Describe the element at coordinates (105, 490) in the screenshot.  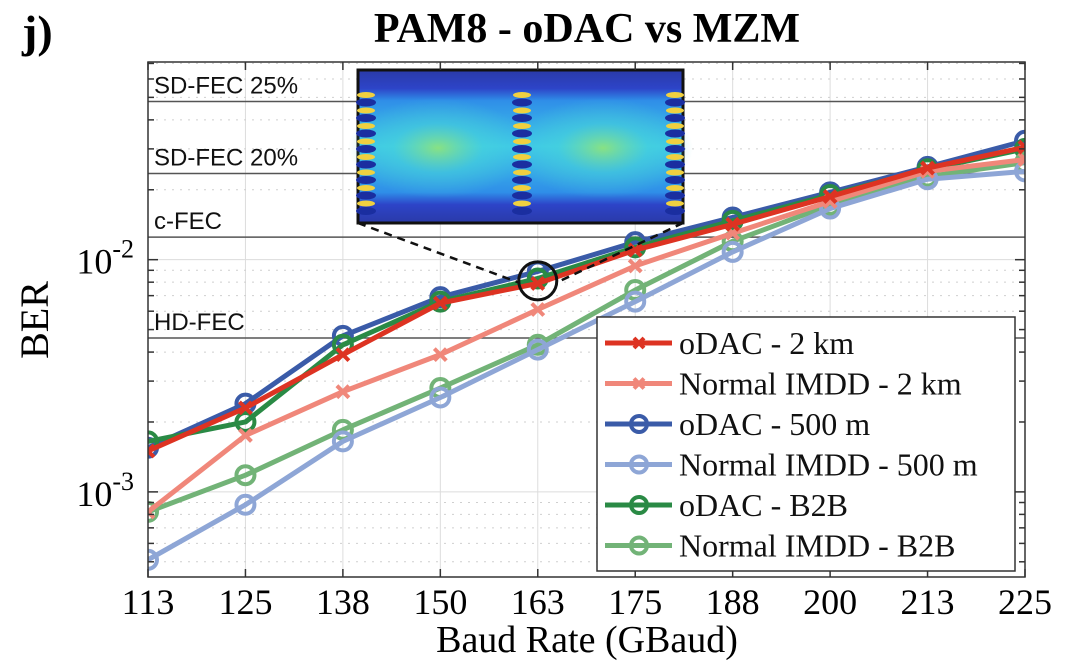
I see `y-tick-label: 10⁻³` at that location.